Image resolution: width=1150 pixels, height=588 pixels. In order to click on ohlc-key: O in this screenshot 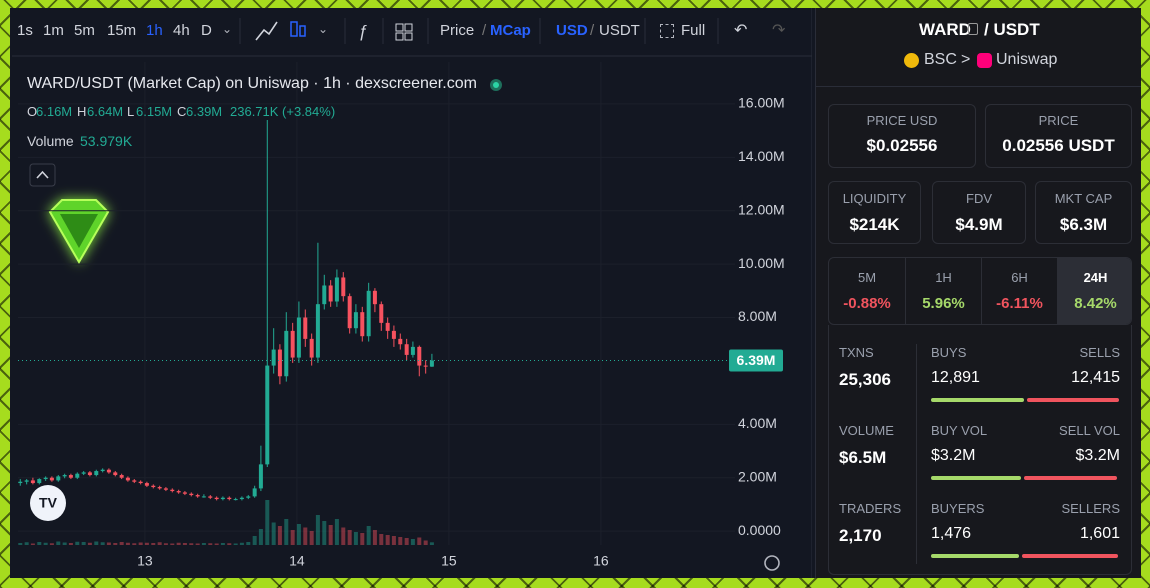, I will do `click(32, 111)`.